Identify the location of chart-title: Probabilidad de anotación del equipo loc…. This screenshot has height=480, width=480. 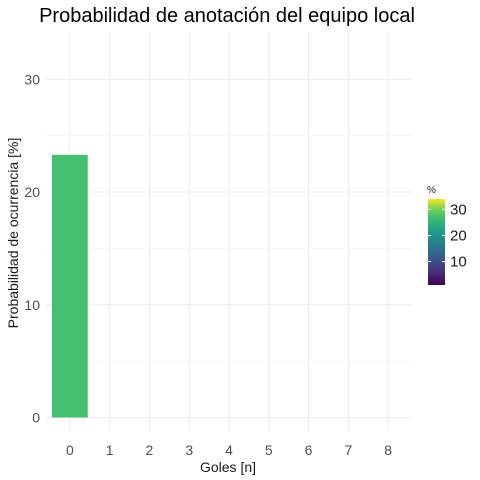
(227, 16).